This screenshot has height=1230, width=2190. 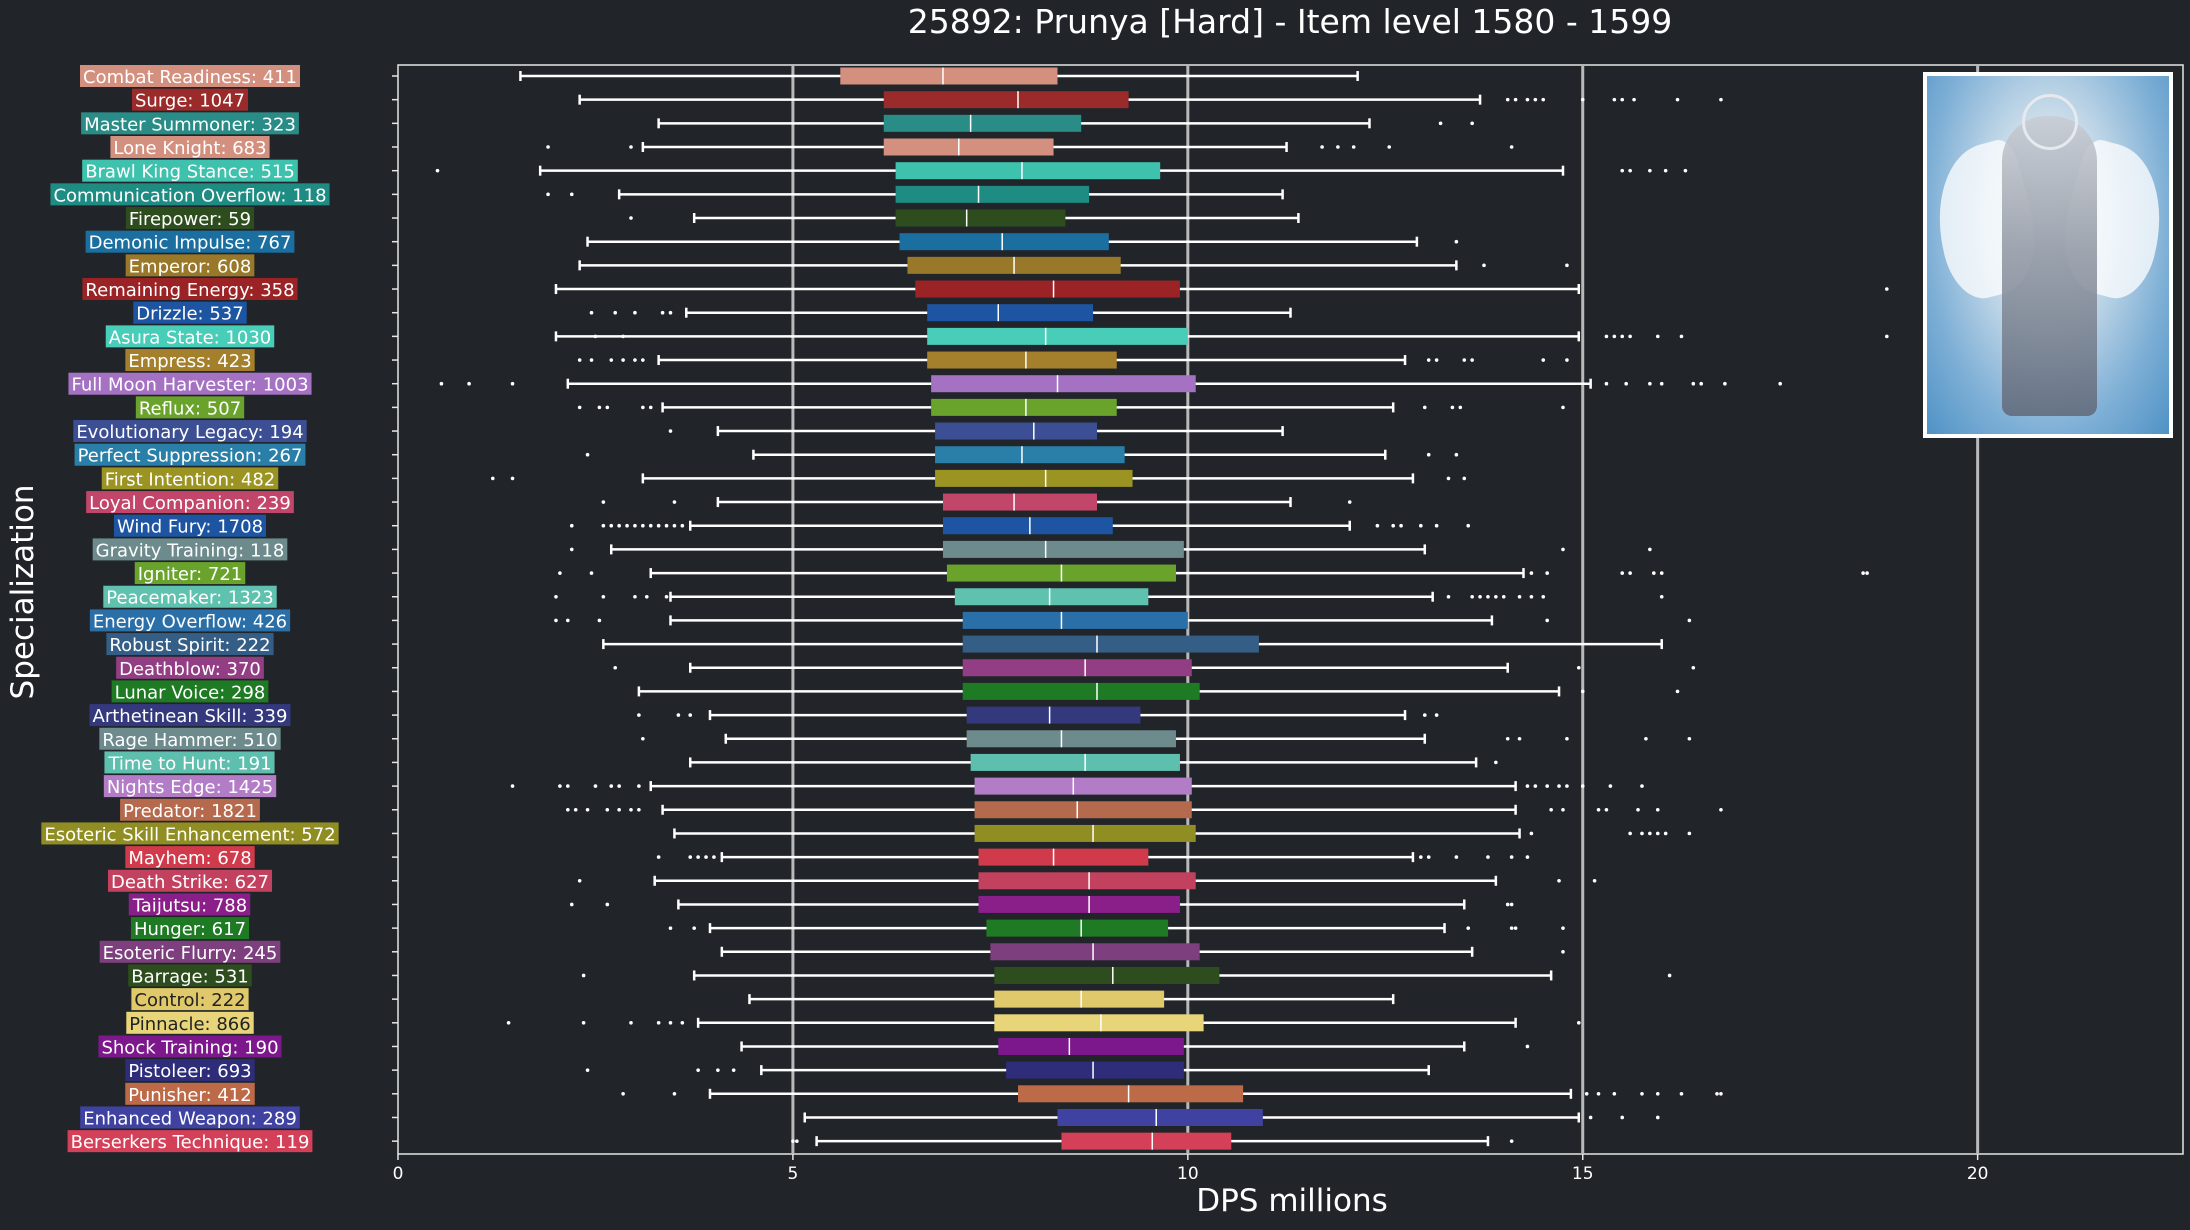 I want to click on box-series: Lone Knight: 683, so click(x=812, y=147).